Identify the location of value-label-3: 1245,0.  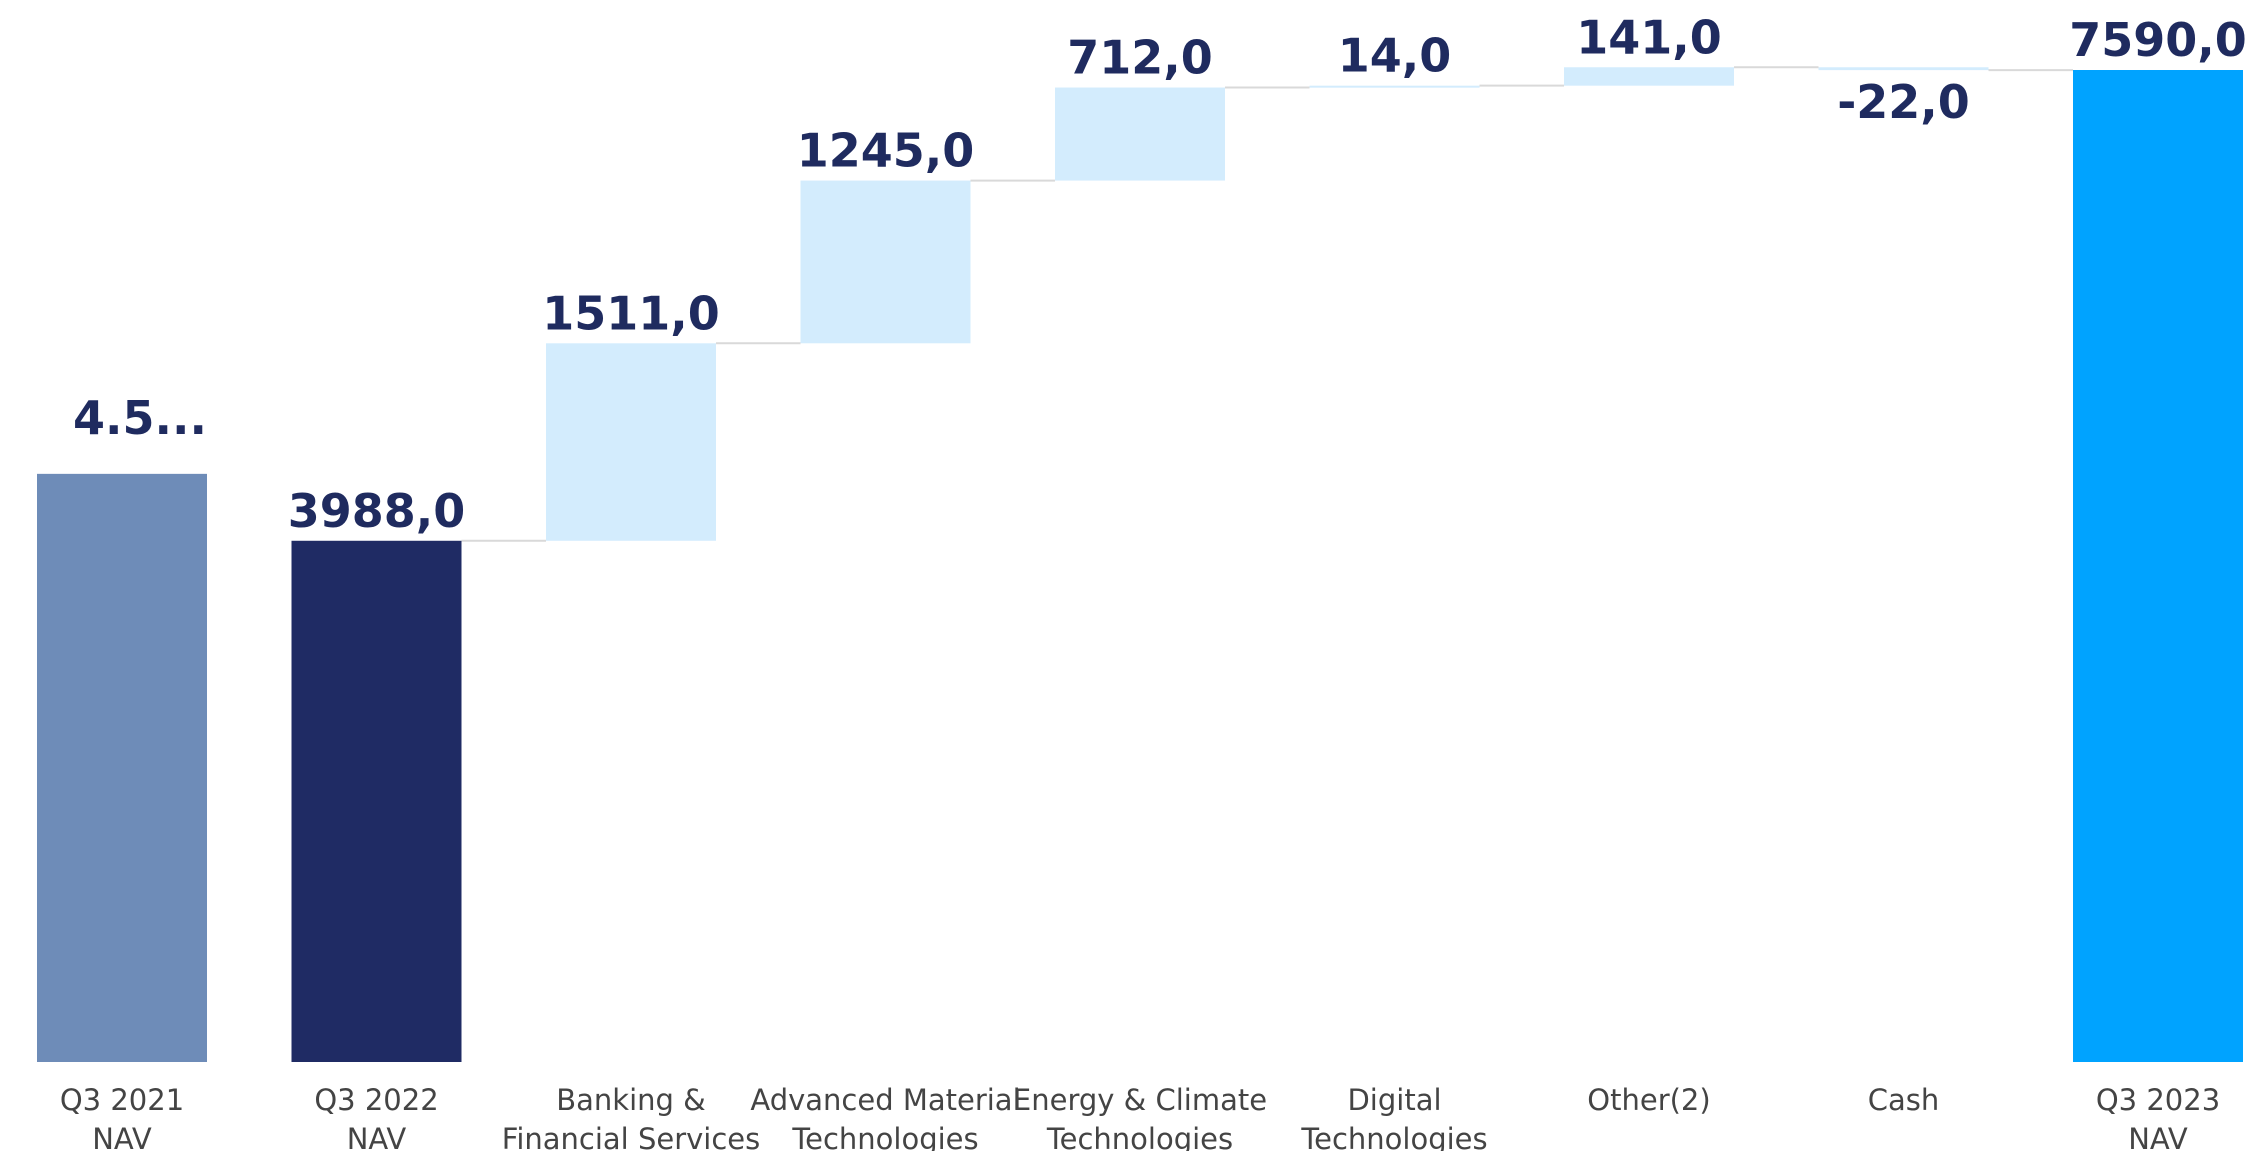
(886, 151).